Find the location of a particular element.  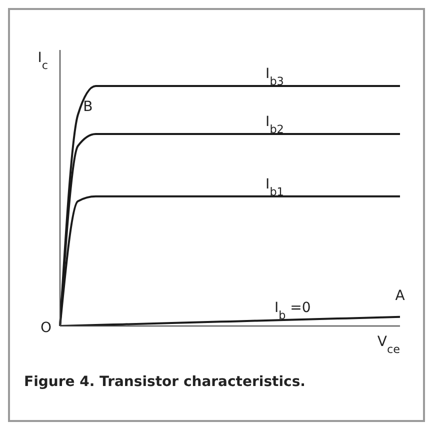

text: O is located at coordinates (46, 328).